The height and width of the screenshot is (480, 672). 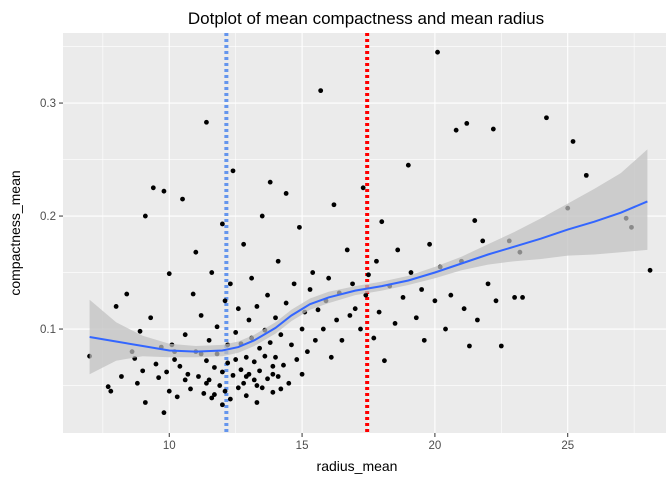 I want to click on x-axis-ticks: 10 15 20 25, so click(x=368, y=442).